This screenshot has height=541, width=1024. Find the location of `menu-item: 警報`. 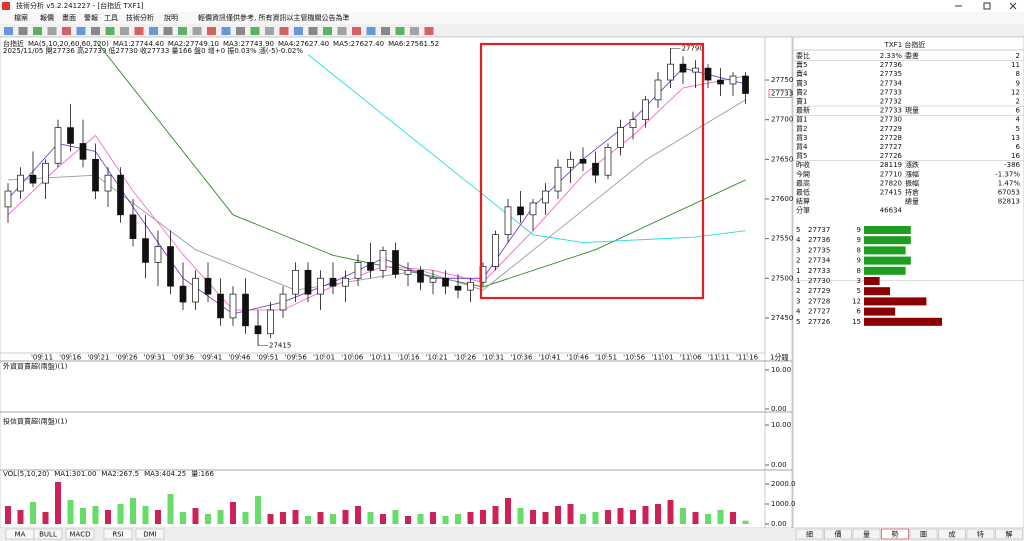

menu-item: 警報 is located at coordinates (91, 17).